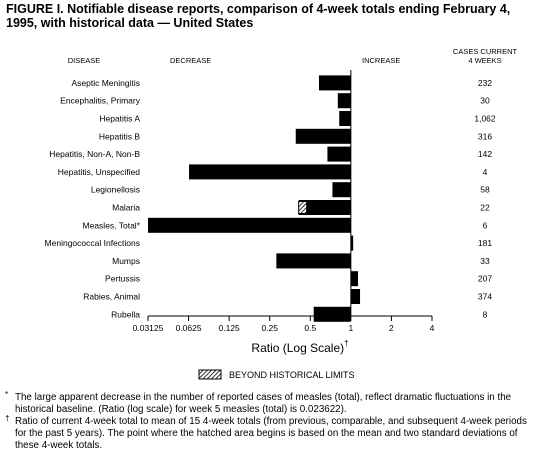 The width and height of the screenshot is (536, 469). I want to click on x-axis-label-mark: †, so click(346, 343).